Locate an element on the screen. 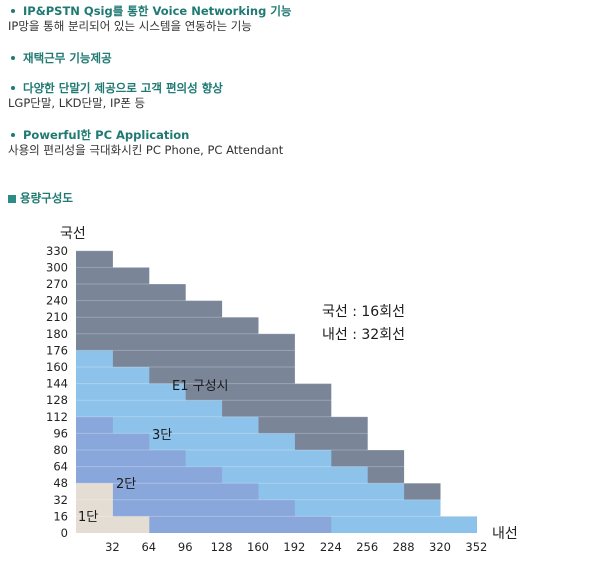 The image size is (602, 578). y-tick-label: 210 is located at coordinates (57, 317).